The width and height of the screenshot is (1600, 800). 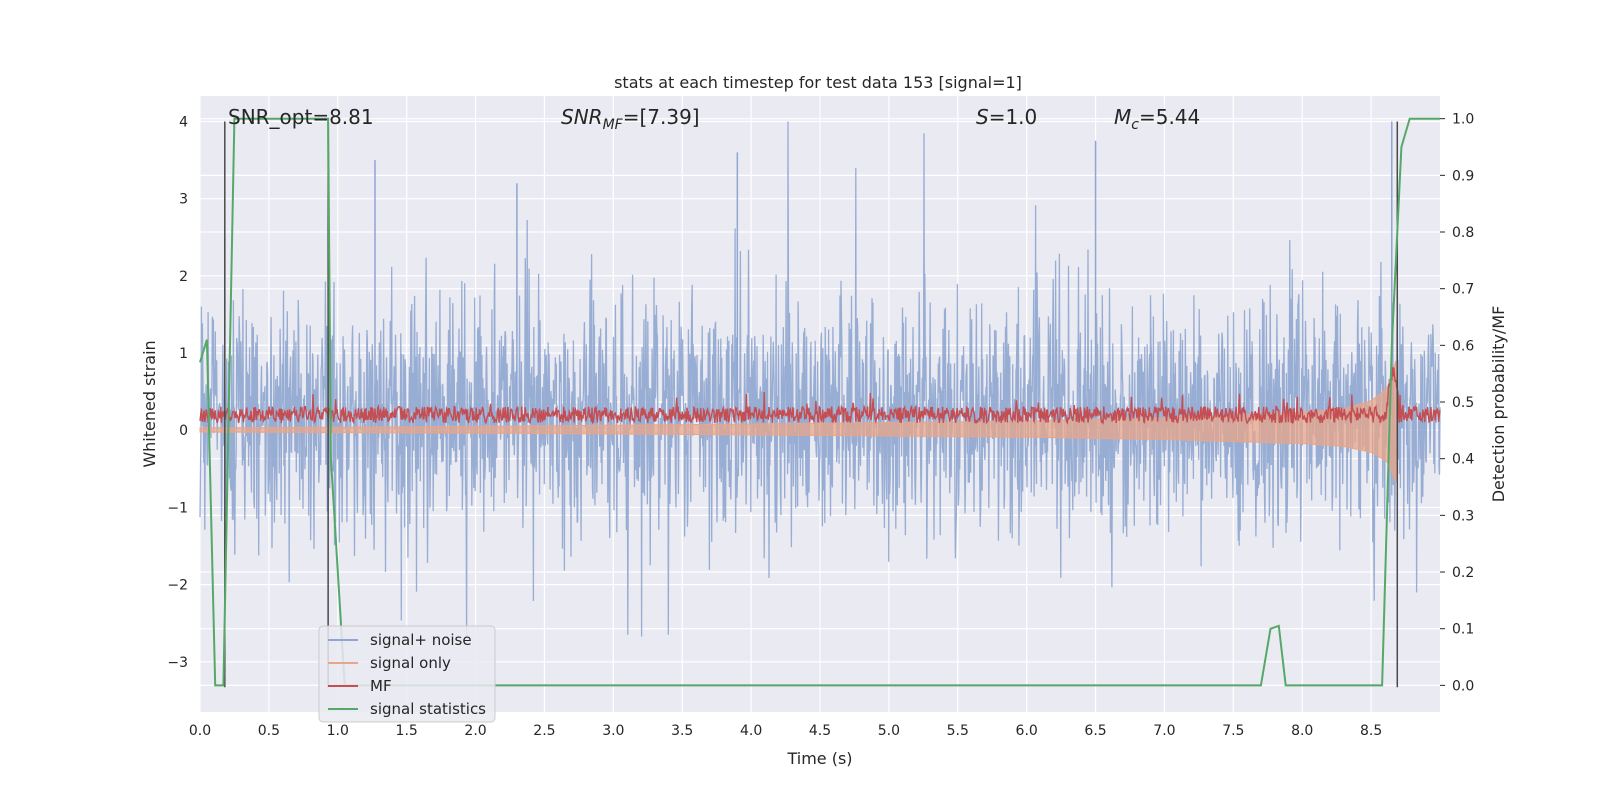 I want to click on y-left-tick-label: 0, so click(x=183, y=431).